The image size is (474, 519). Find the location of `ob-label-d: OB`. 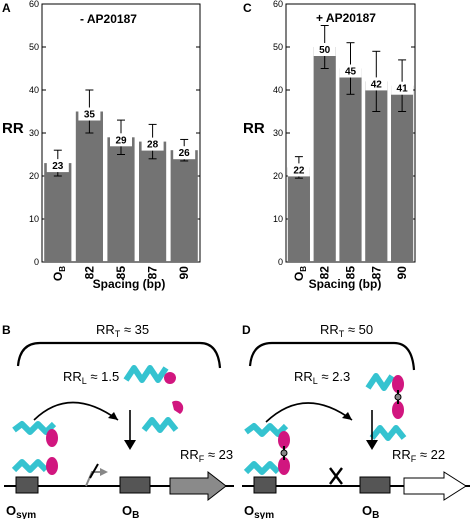

ob-label-d: OB is located at coordinates (370, 511).